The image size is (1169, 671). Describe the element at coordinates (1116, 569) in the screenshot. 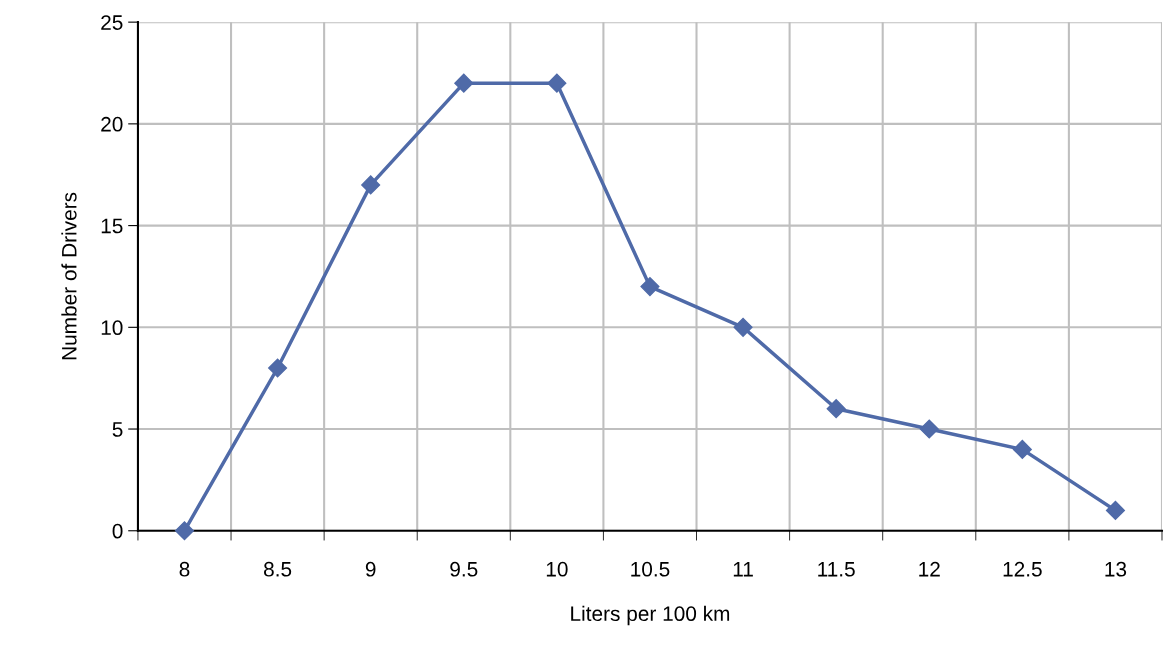

I see `x-tick-label: 13` at that location.